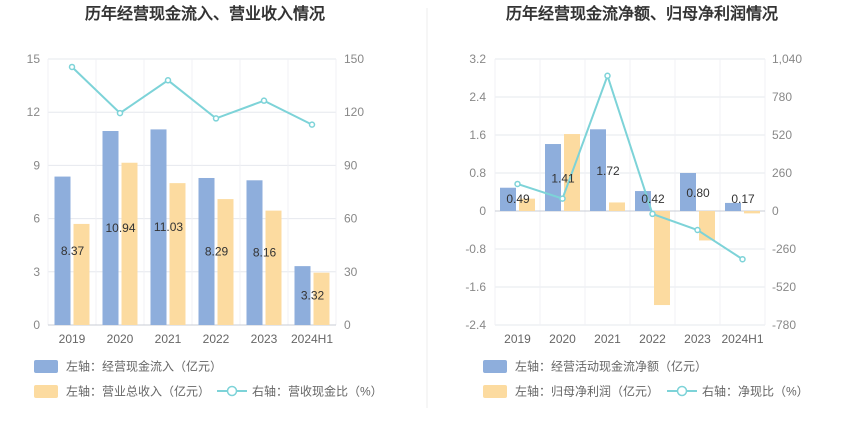 The width and height of the screenshot is (850, 437). What do you see at coordinates (144, 366) in the screenshot?
I see `legend-label: 左轴：经营现金流入（亿元）` at bounding box center [144, 366].